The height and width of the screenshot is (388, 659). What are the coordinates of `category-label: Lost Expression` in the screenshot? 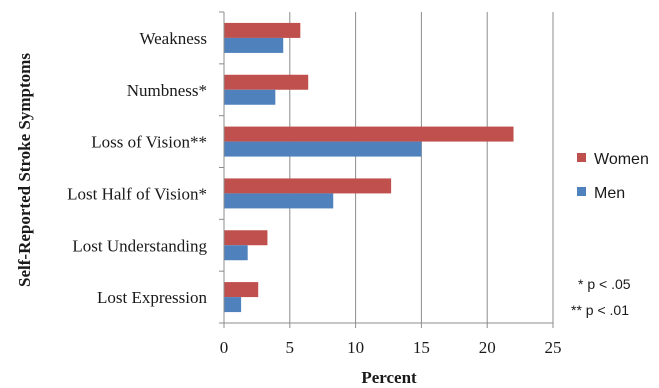 It's located at (152, 297).